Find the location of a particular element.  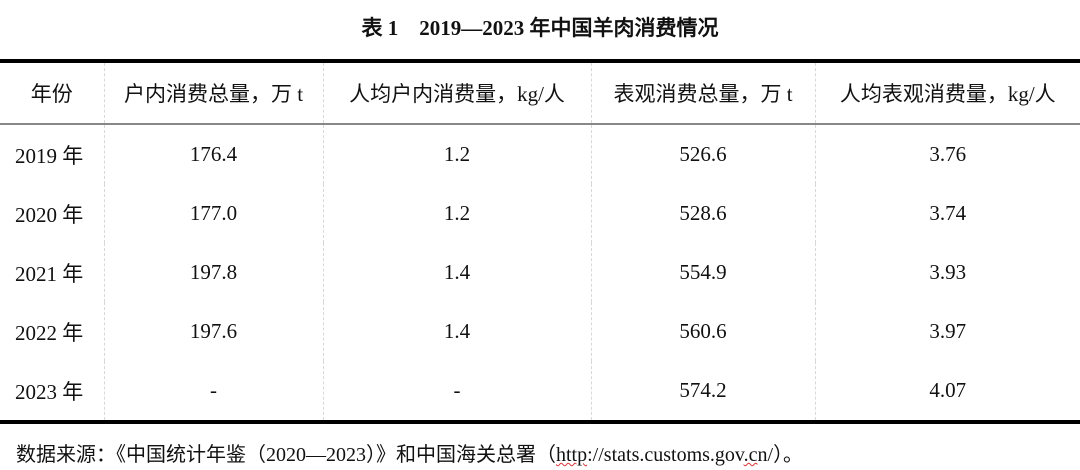

table-row: 2023 年 - -574.2 4.07 is located at coordinates (540, 391).